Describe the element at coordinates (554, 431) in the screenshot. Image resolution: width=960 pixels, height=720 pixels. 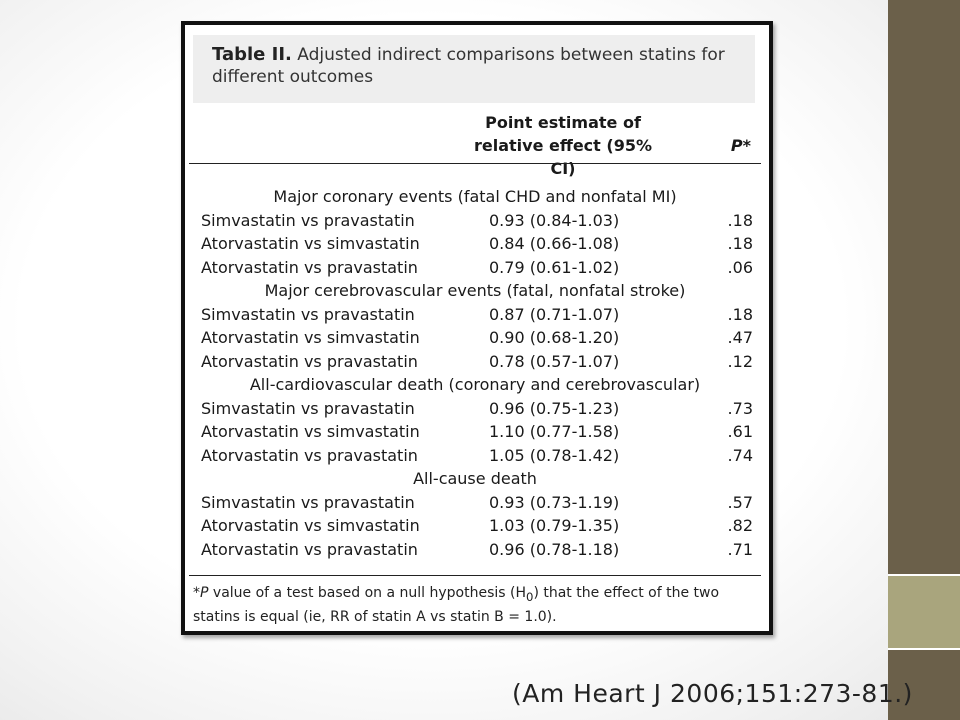
I see `estimate-cell: 1.10 (0.77-1.58)` at that location.